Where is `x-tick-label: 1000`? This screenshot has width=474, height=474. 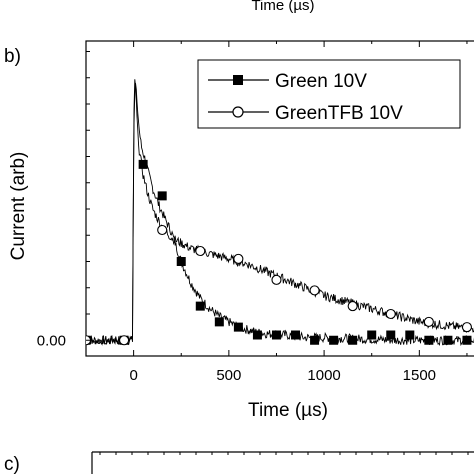
x-tick-label: 1000 is located at coordinates (323, 375).